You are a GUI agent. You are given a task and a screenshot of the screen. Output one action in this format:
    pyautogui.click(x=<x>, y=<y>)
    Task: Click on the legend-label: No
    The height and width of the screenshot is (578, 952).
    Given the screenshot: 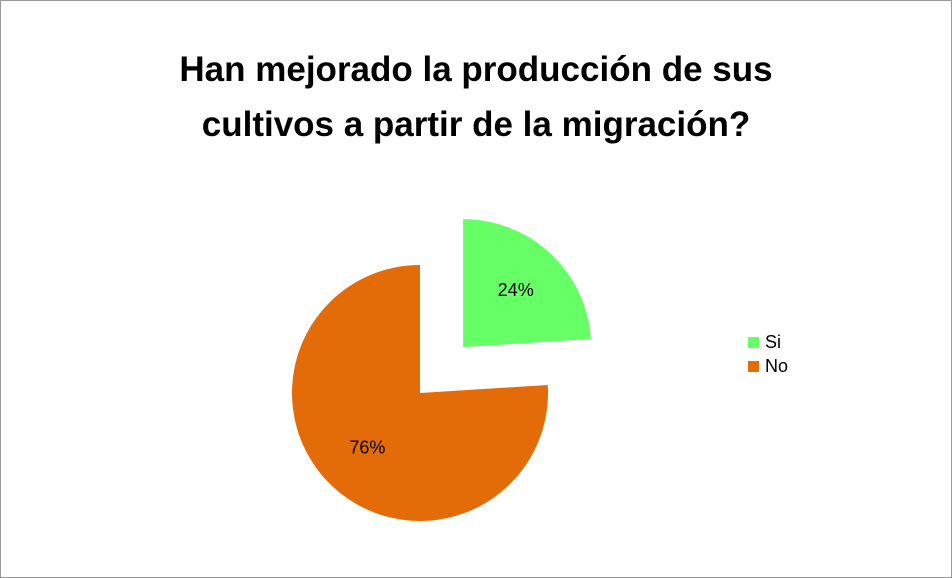 What is the action you would take?
    pyautogui.click(x=776, y=366)
    